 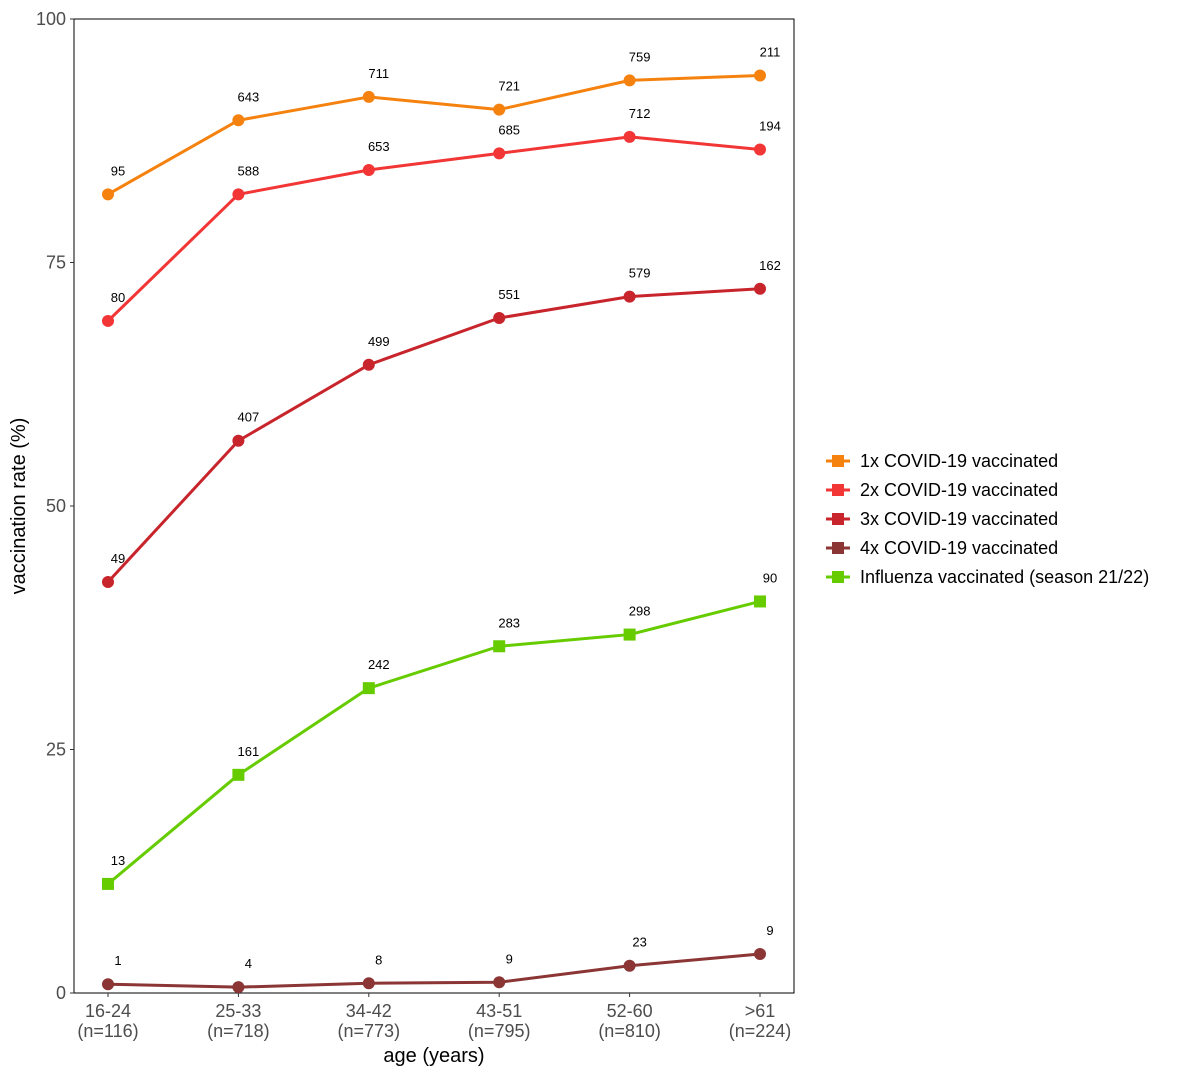 What do you see at coordinates (434, 134) in the screenshot?
I see `series-line-1x-covid-19-vaccinated` at bounding box center [434, 134].